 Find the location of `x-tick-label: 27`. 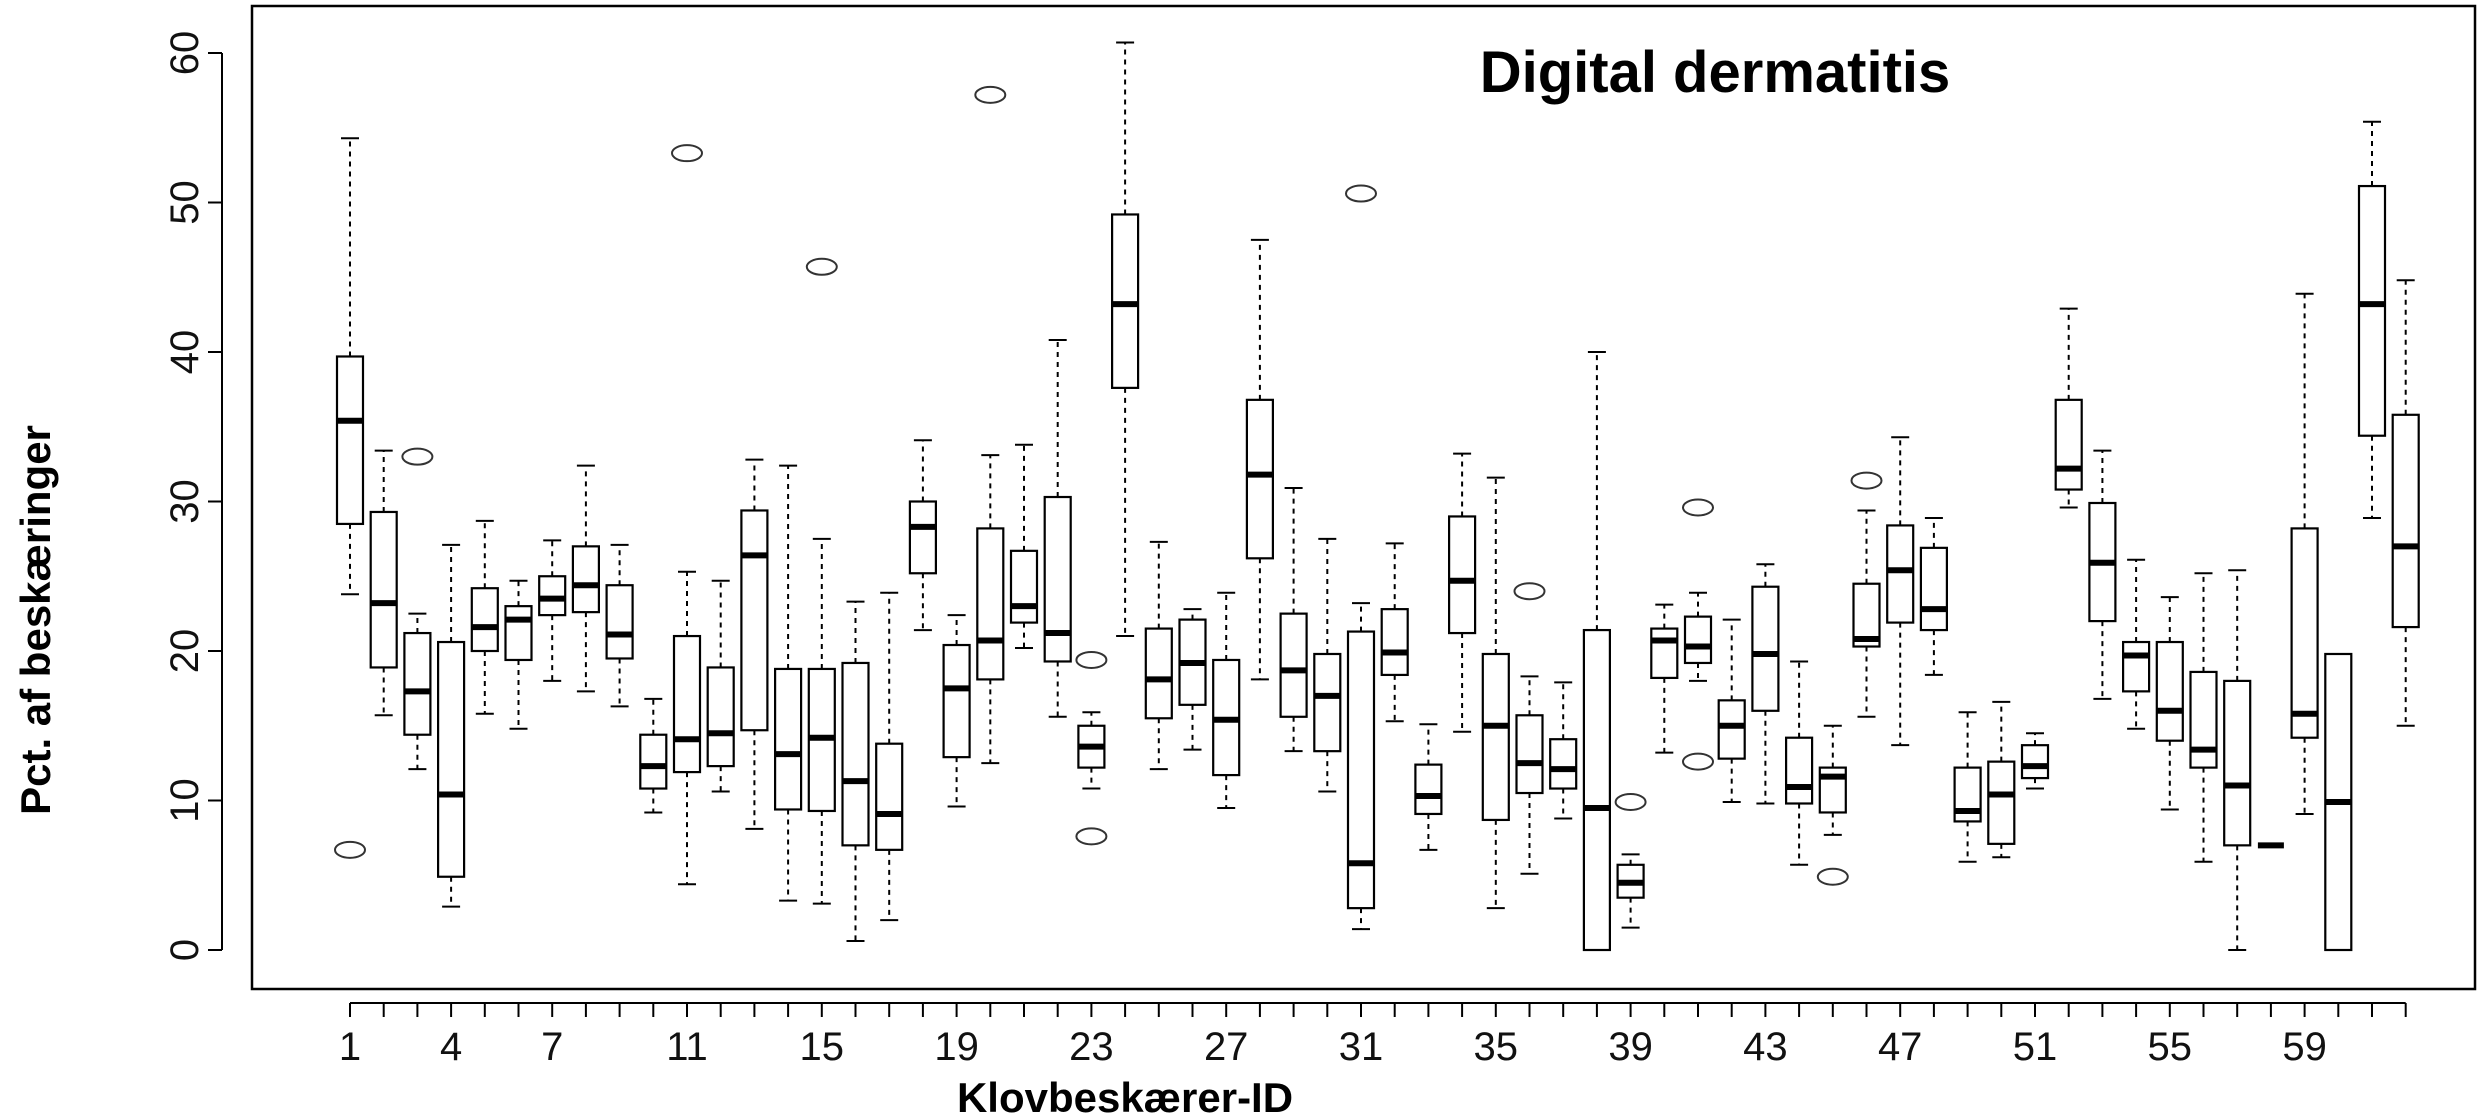

x-tick-label: 27 is located at coordinates (1226, 1047).